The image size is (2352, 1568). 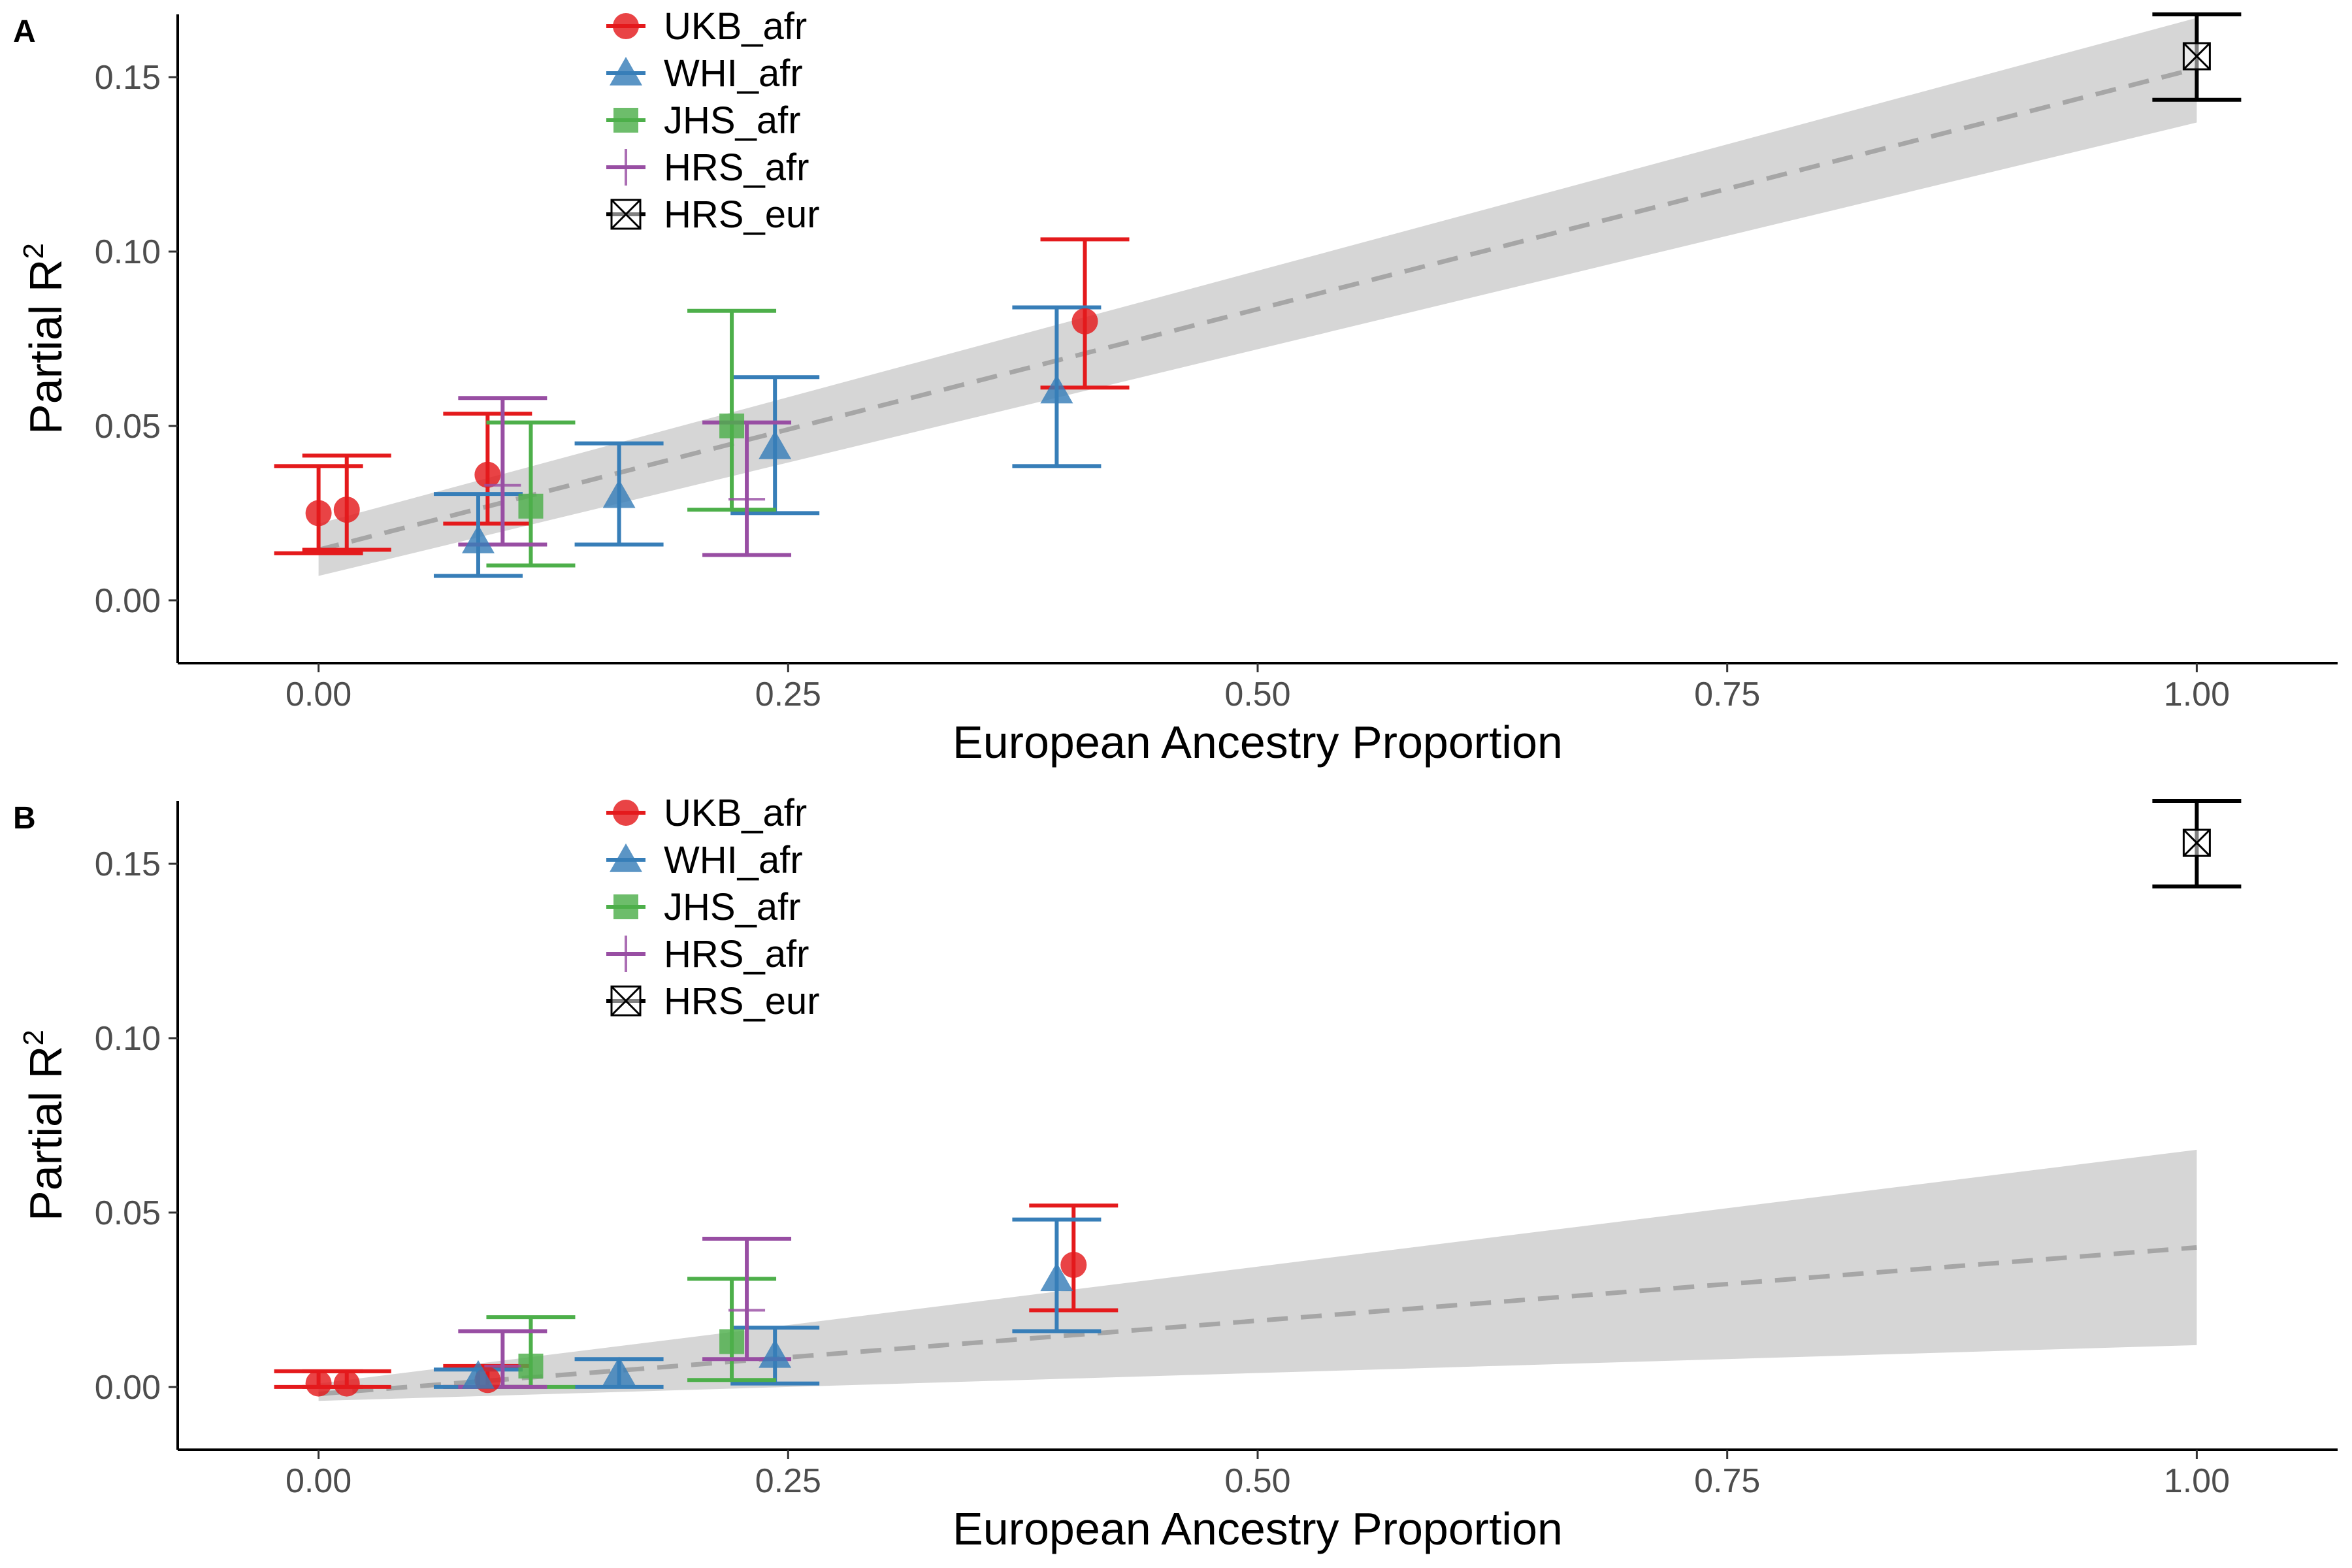 What do you see at coordinates (732, 410) in the screenshot?
I see `error-bar` at bounding box center [732, 410].